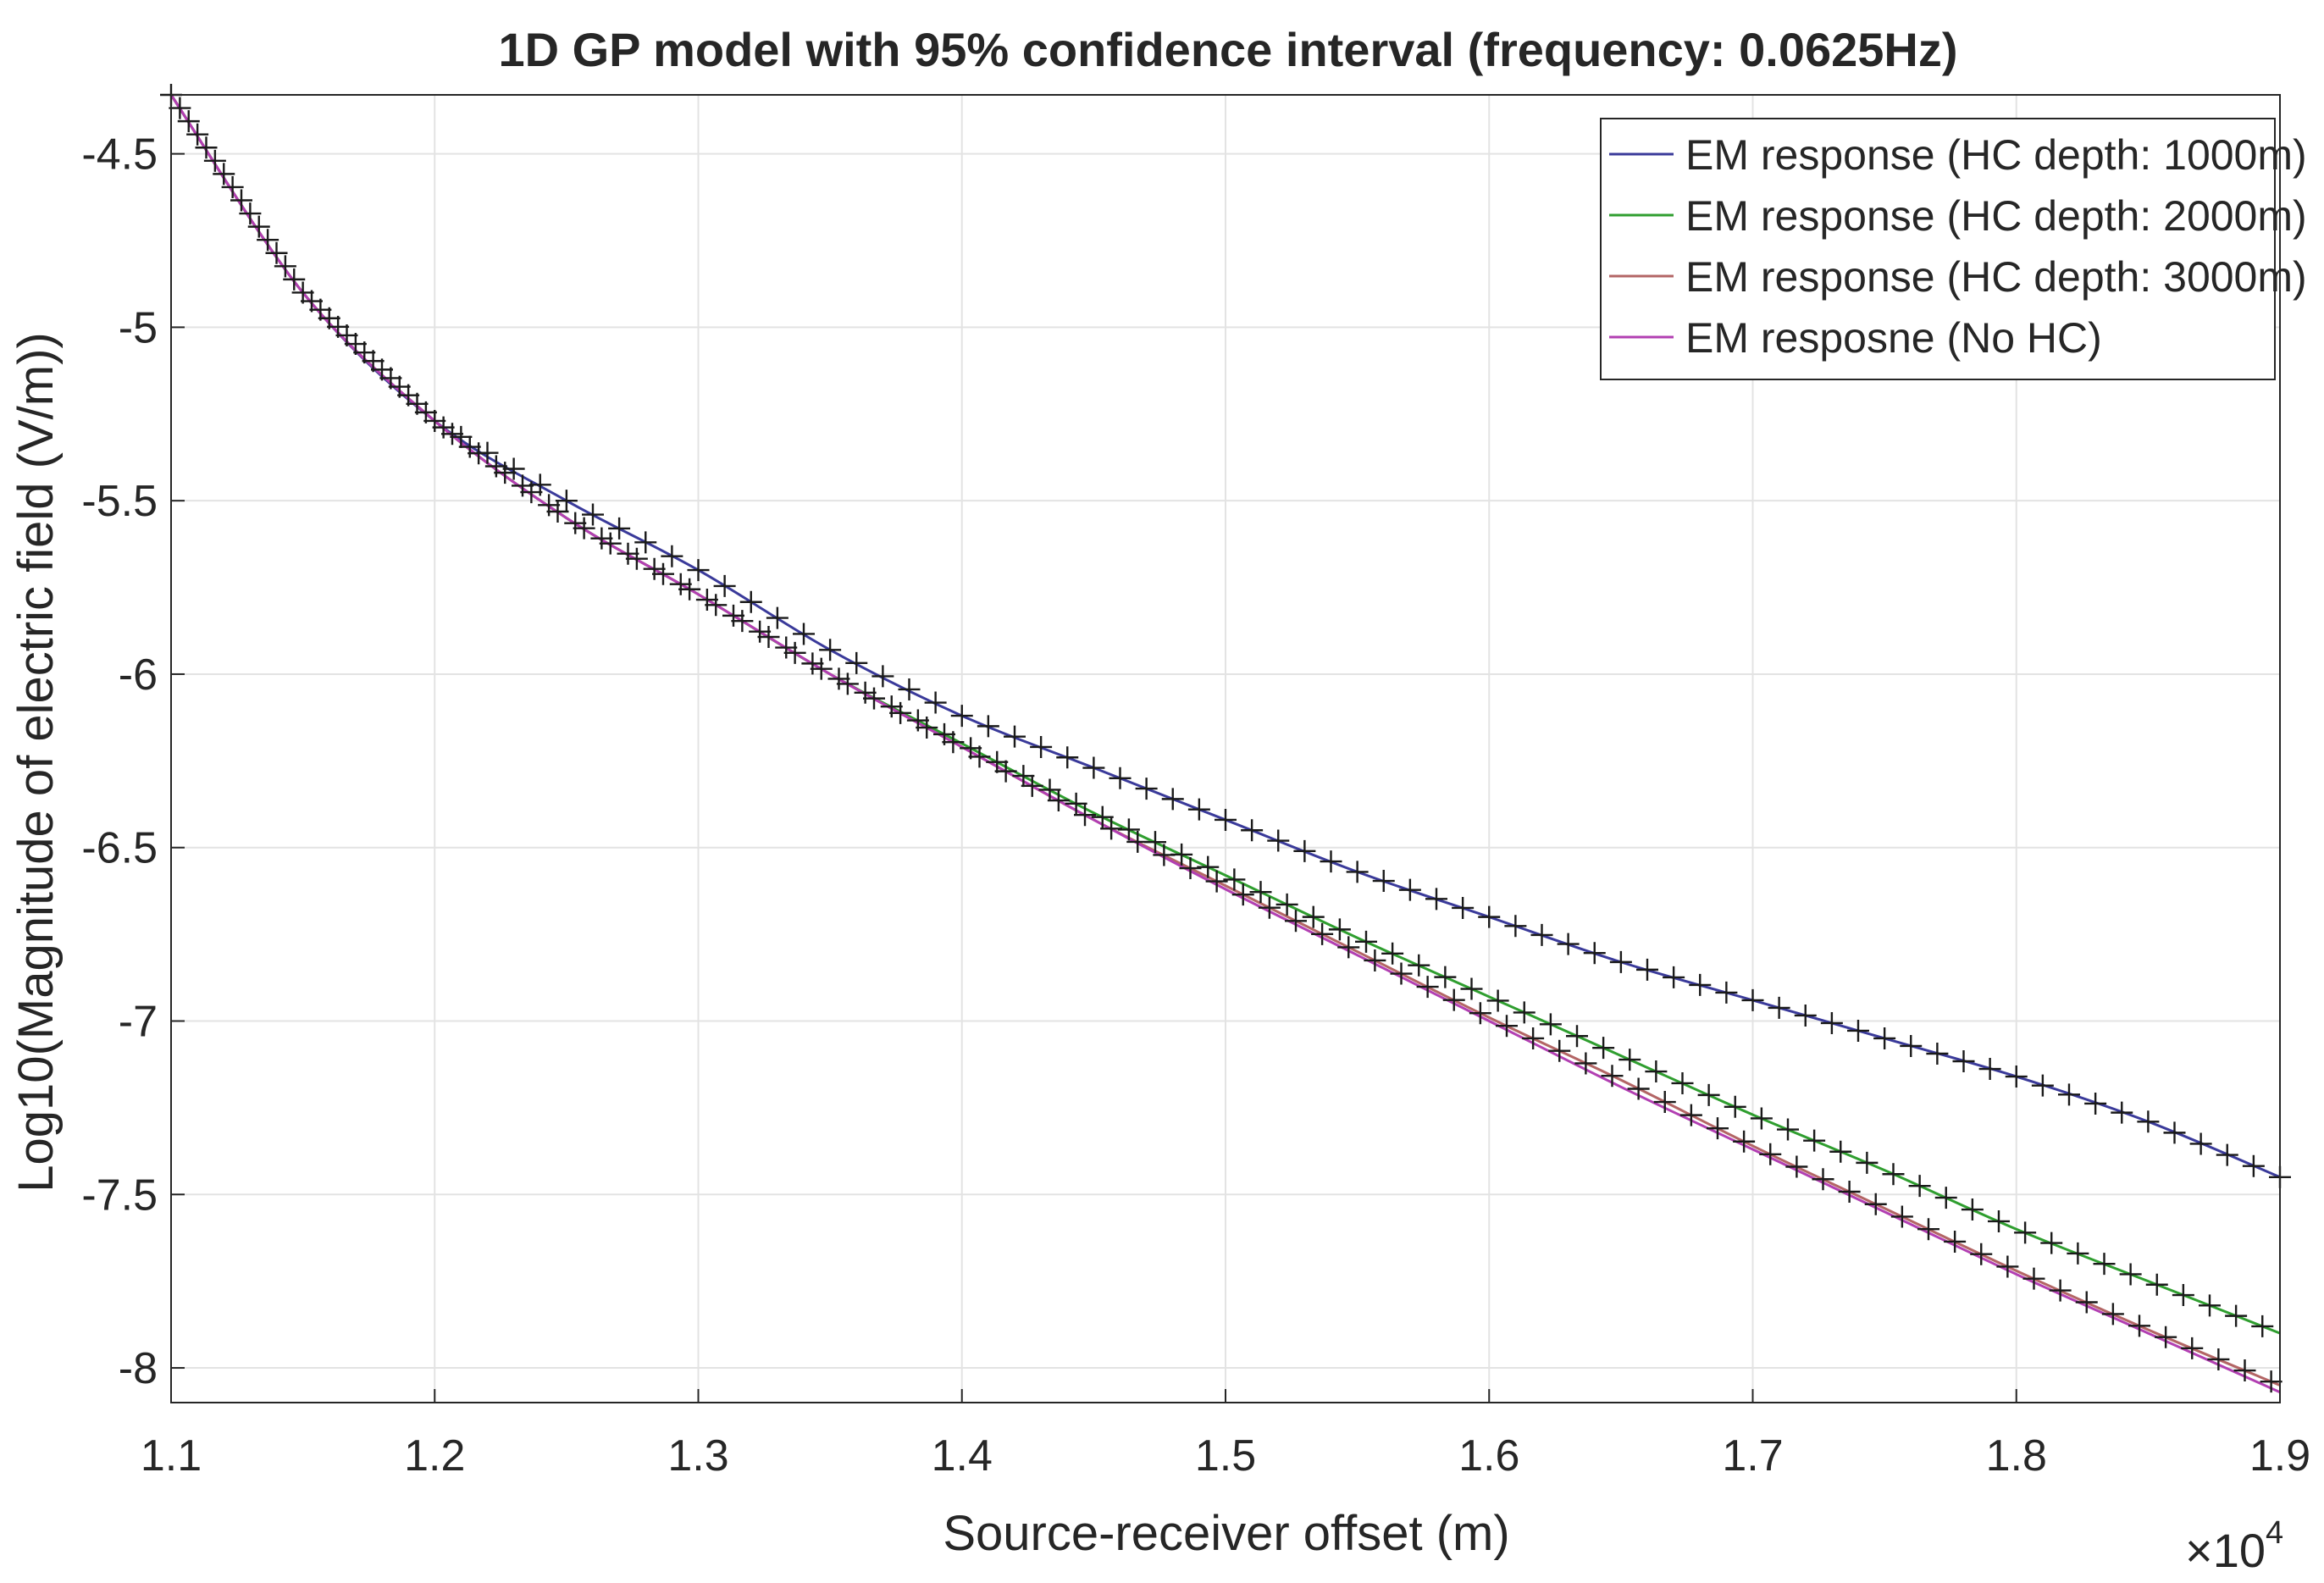  What do you see at coordinates (2234, 1546) in the screenshot?
I see `x-axis-exponent: ×10⁴` at bounding box center [2234, 1546].